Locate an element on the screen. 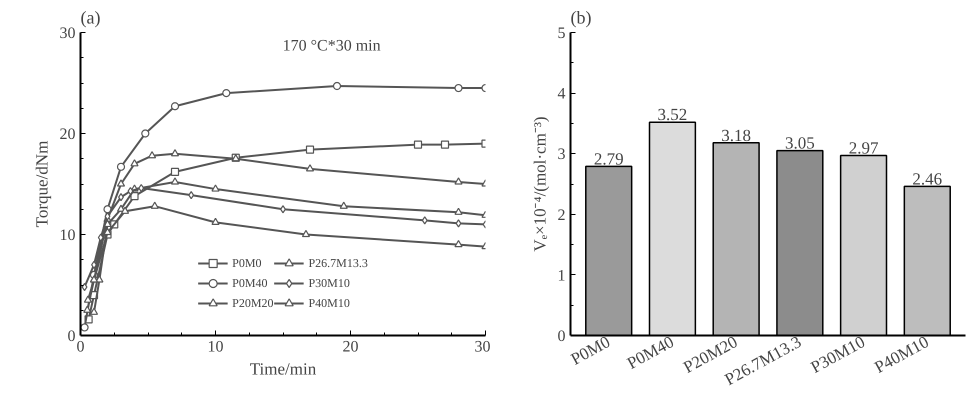 Image resolution: width=977 pixels, height=410 pixels. y-tick-label: 1 is located at coordinates (562, 275).